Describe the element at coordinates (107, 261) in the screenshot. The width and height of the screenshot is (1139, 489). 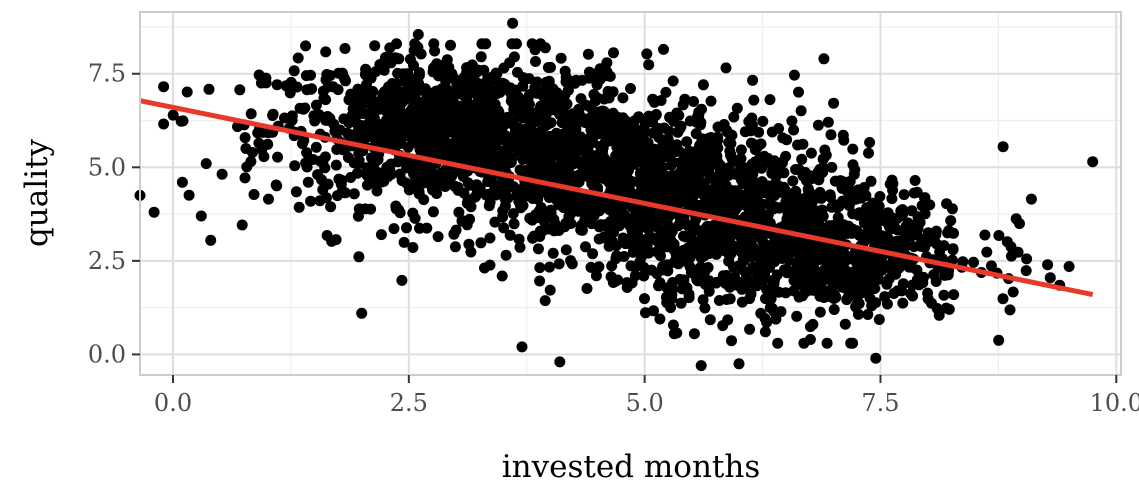
I see `y-tick-label: 2.5` at that location.